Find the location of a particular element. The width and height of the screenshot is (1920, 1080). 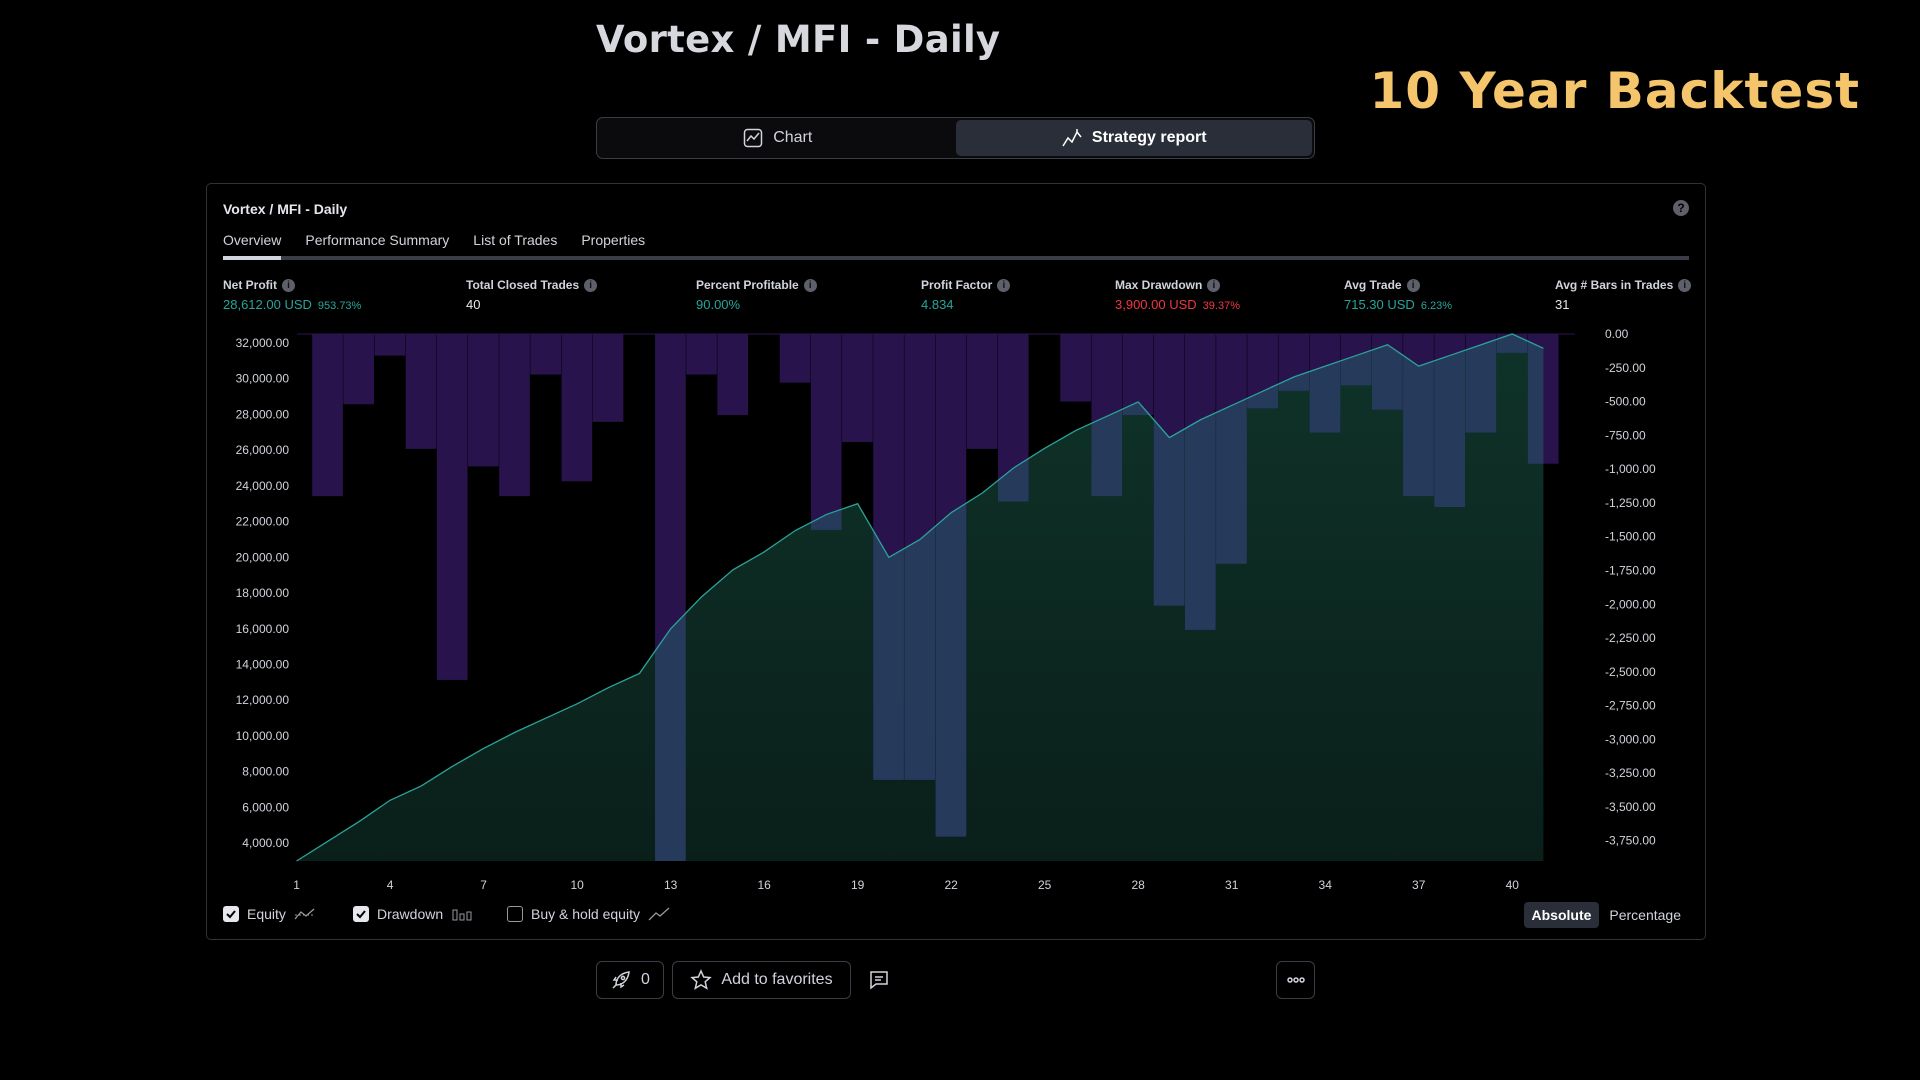

y-left-tick-label: 30,000.00 is located at coordinates (263, 379).